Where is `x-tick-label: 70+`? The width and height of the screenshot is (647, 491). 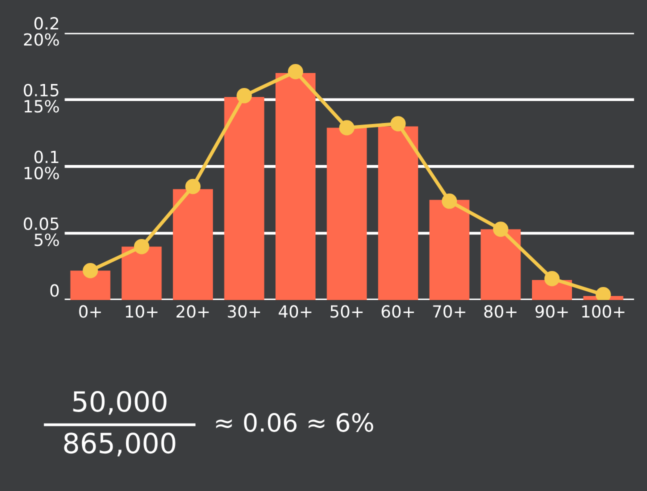 x-tick-label: 70+ is located at coordinates (449, 311).